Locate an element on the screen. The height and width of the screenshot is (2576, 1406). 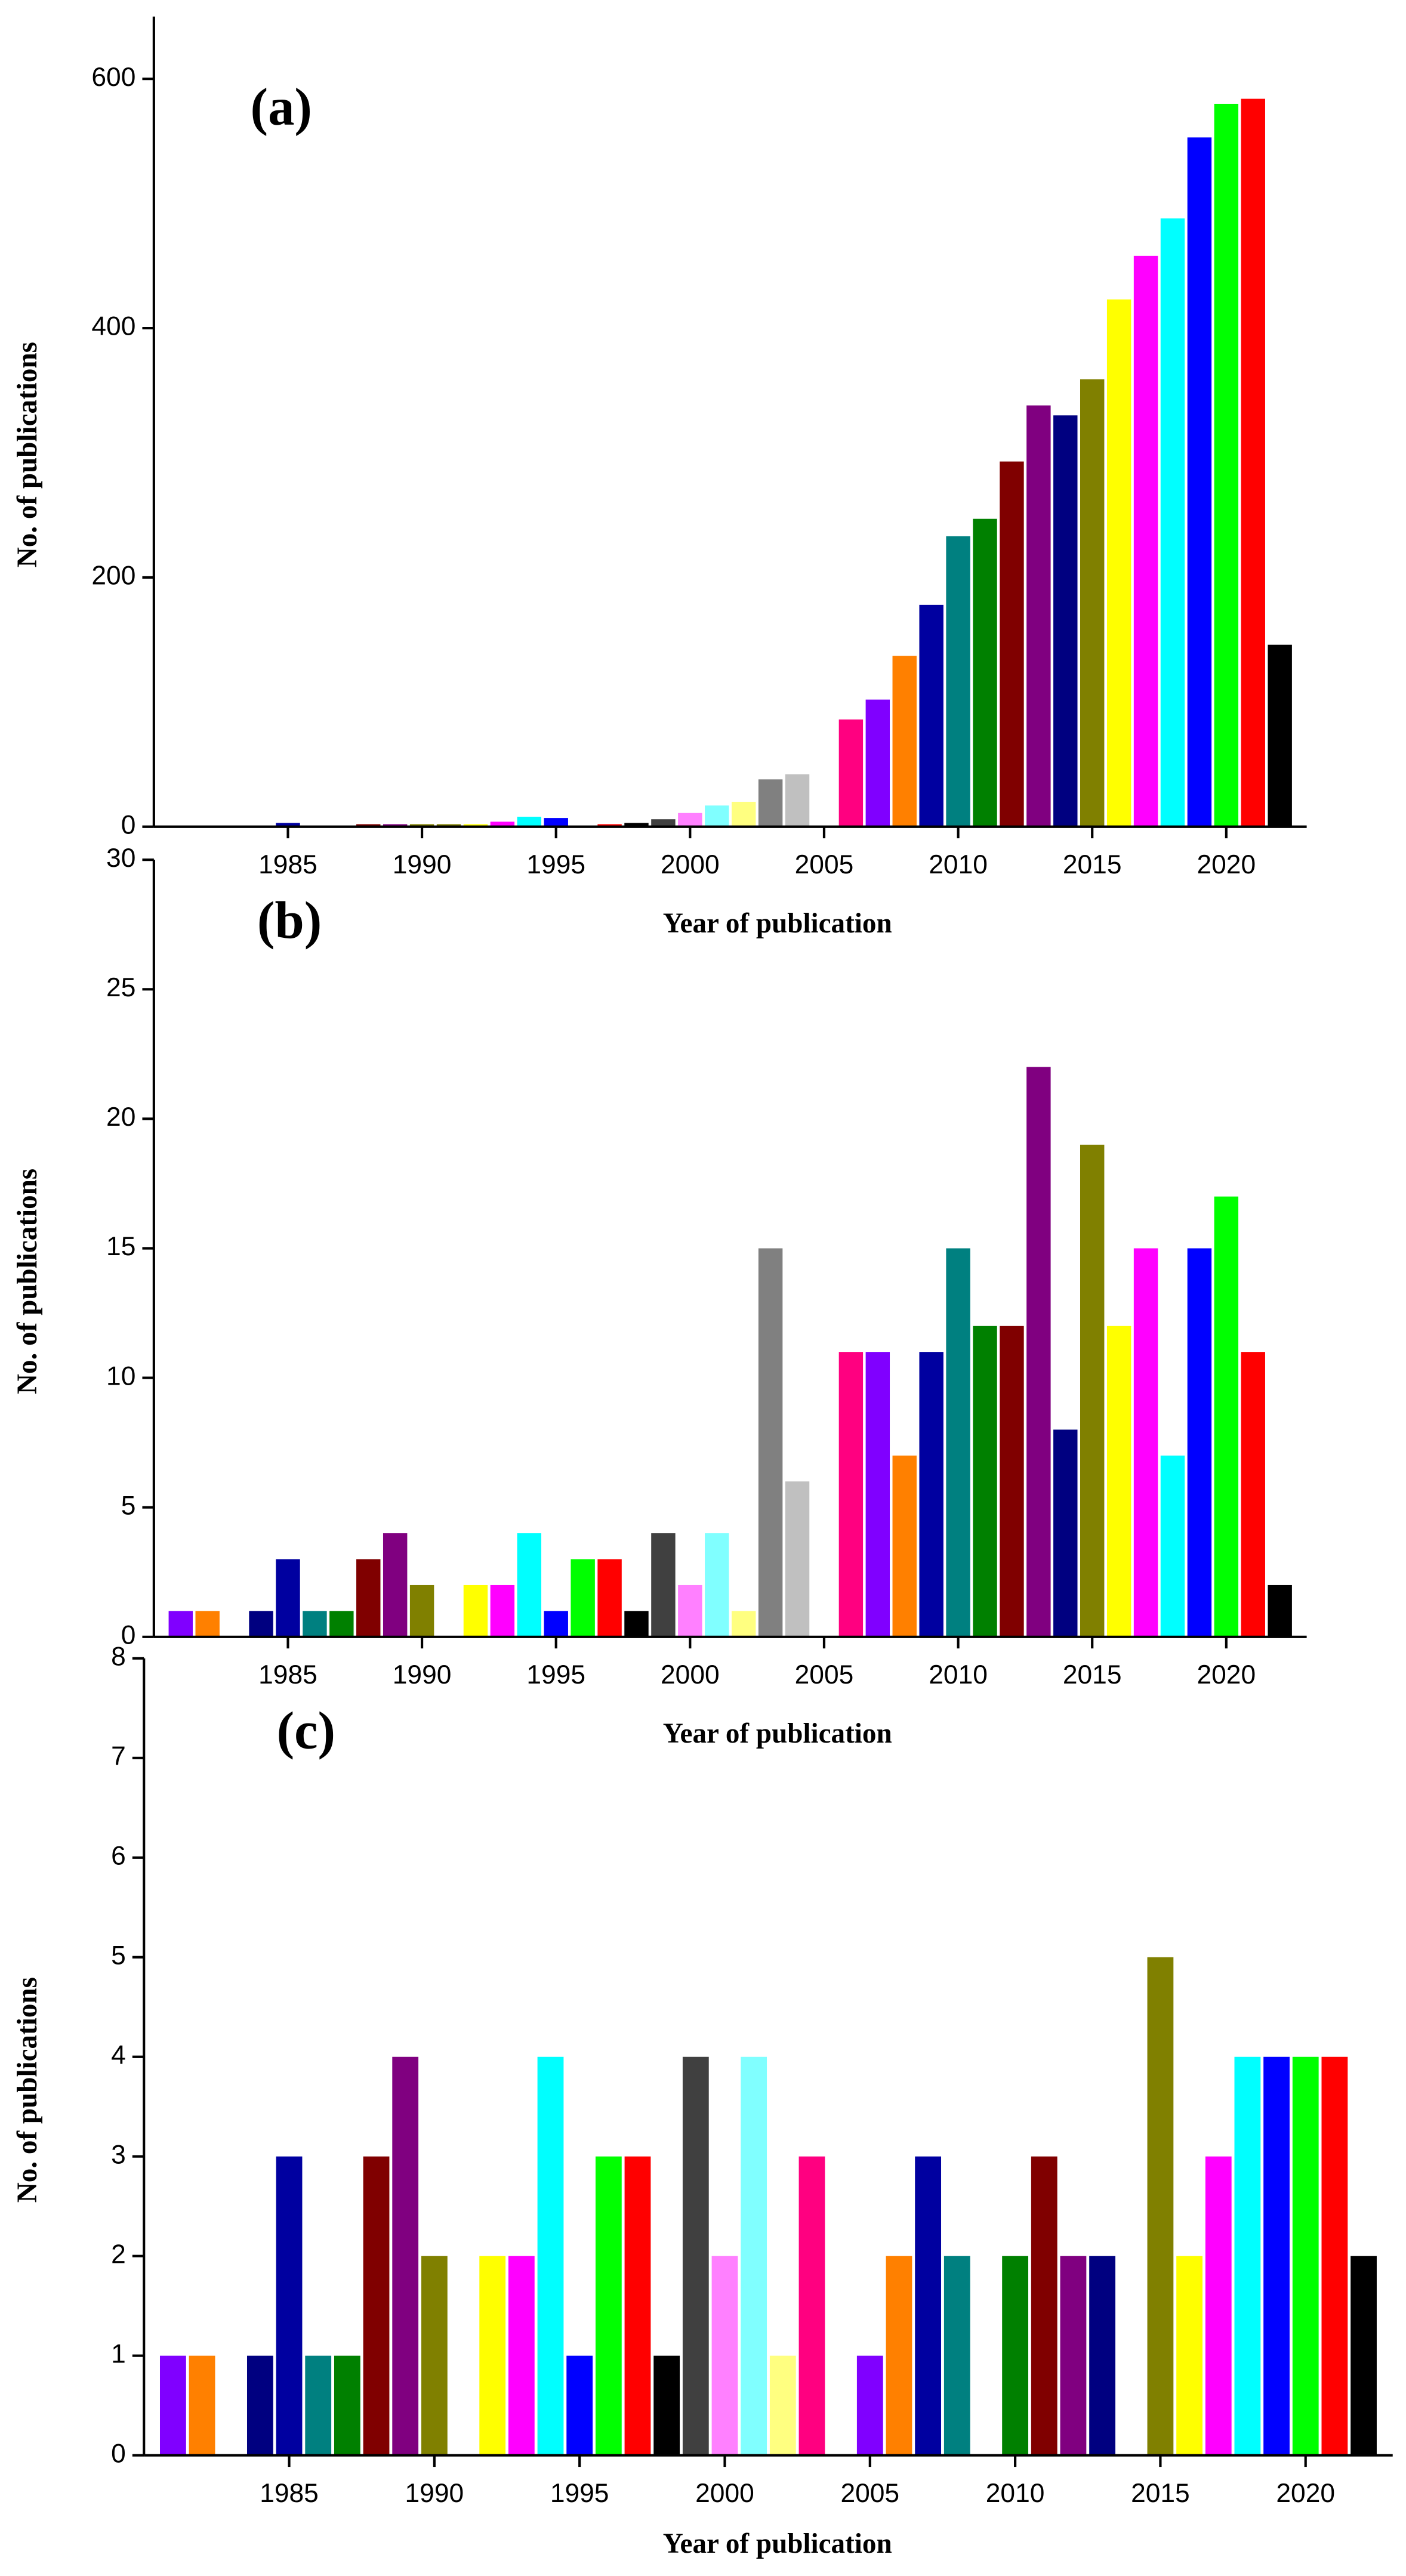
y-tick-label: 25 is located at coordinates (120, 987).